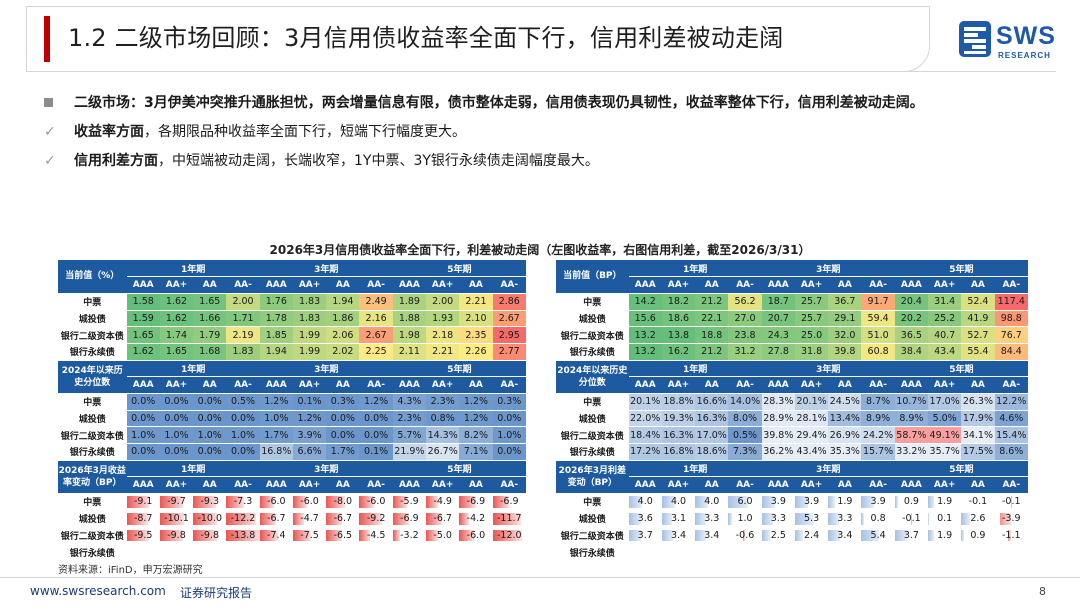  What do you see at coordinates (243, 319) in the screenshot?
I see `data-cell: 1.71` at bounding box center [243, 319].